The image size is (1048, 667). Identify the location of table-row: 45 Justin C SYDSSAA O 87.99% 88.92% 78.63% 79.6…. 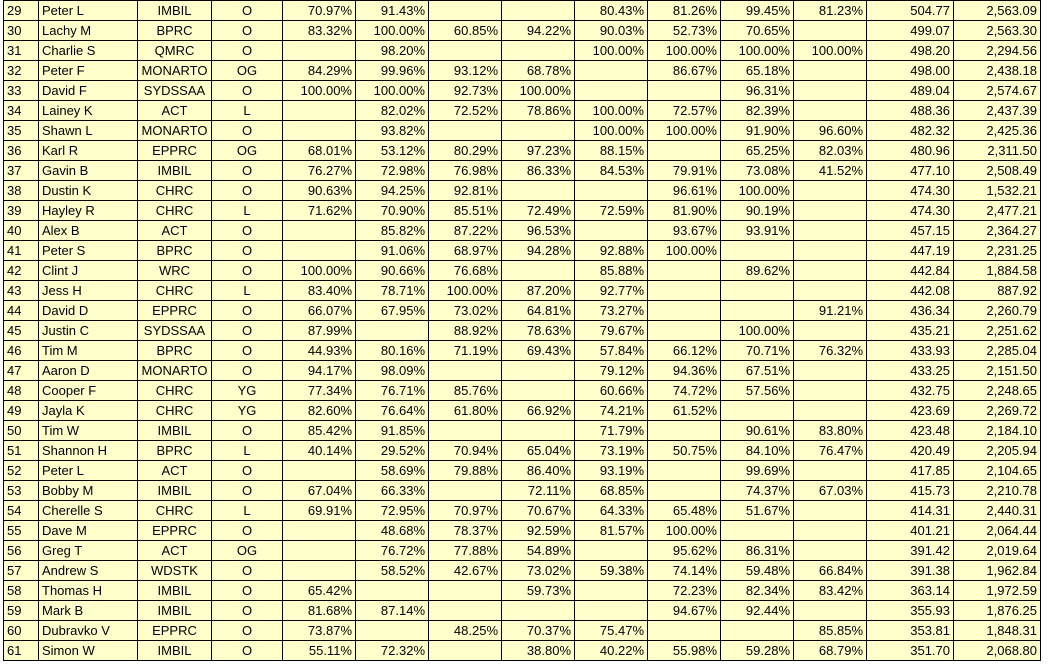
(522, 330).